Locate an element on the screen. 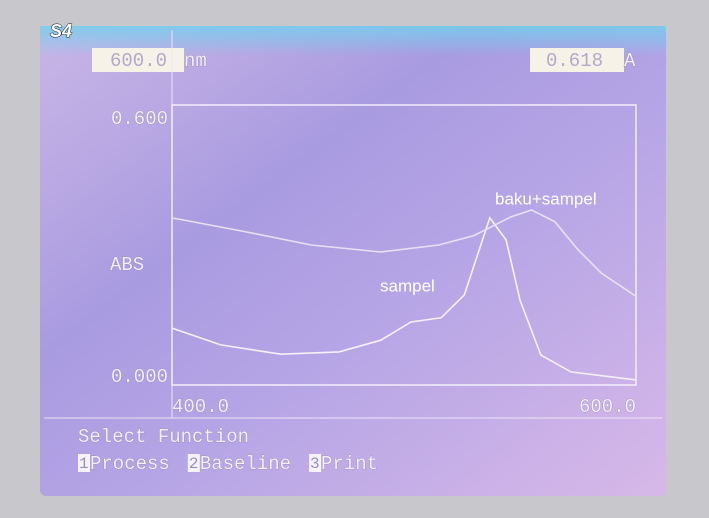  y-tick-label: 0.600 is located at coordinates (139, 119).